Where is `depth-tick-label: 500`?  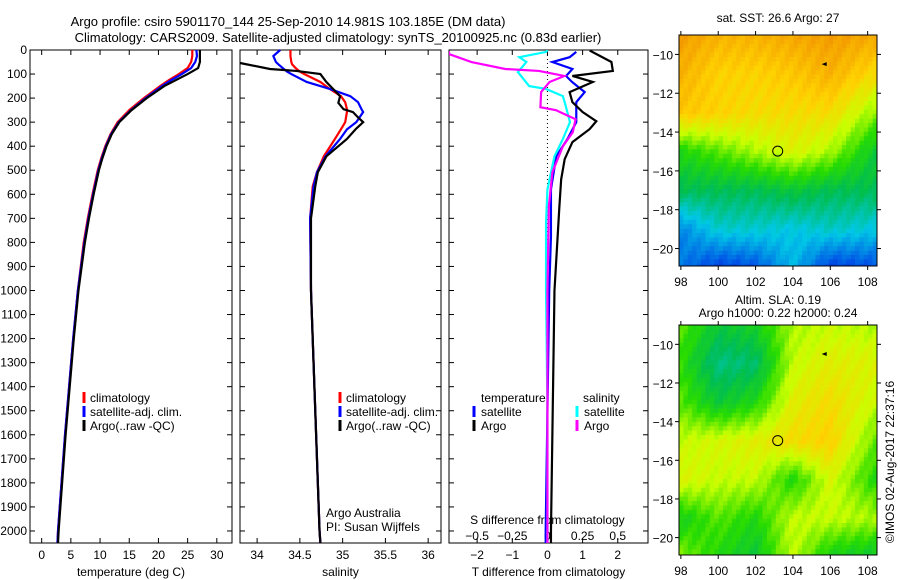 depth-tick-label: 500 is located at coordinates (17, 170).